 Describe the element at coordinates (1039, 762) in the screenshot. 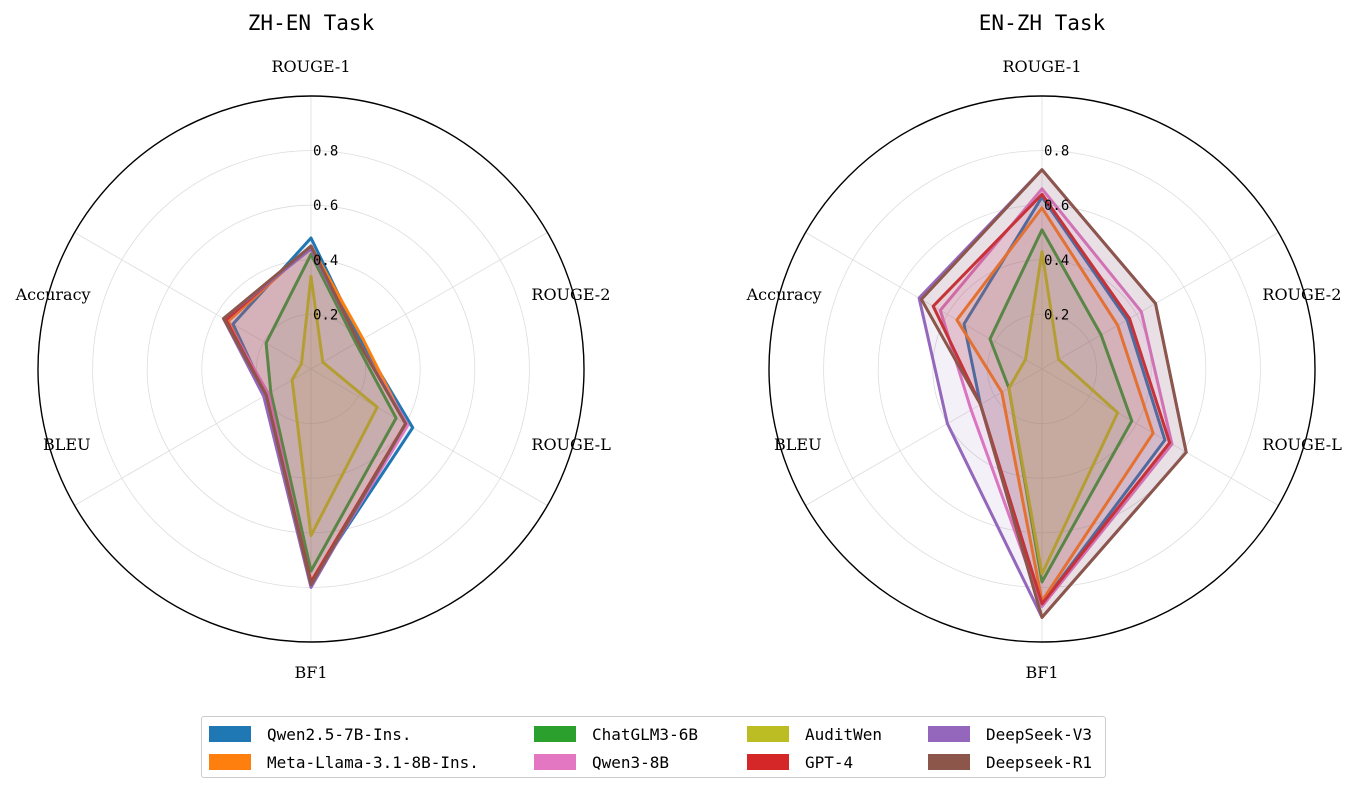

I see `legend-label: Deepseek-R1` at that location.